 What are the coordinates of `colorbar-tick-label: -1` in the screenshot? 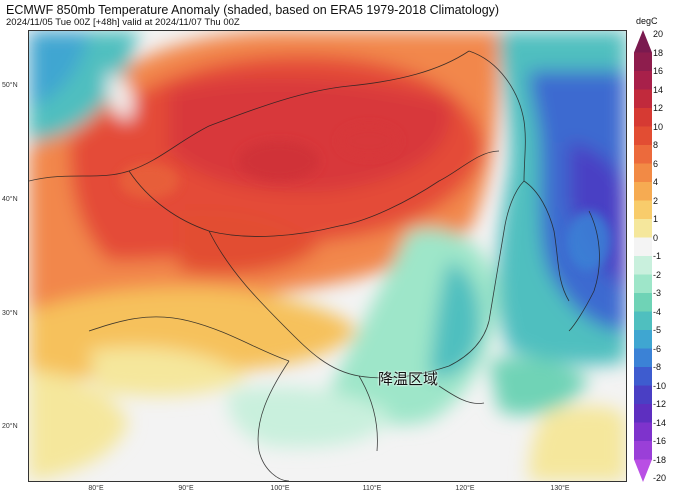 It's located at (657, 256).